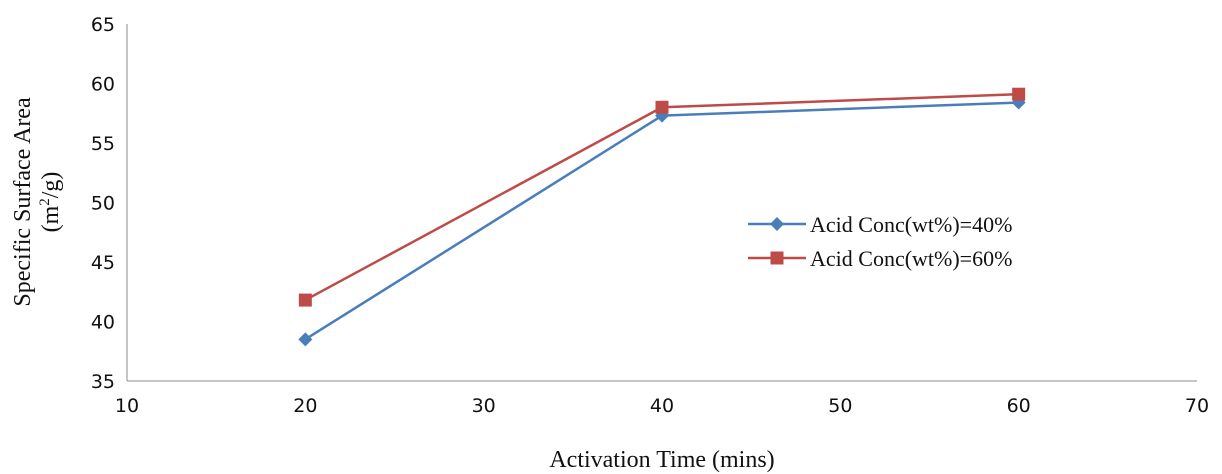 This screenshot has height=474, width=1222. I want to click on x-tick-label: 30, so click(484, 406).